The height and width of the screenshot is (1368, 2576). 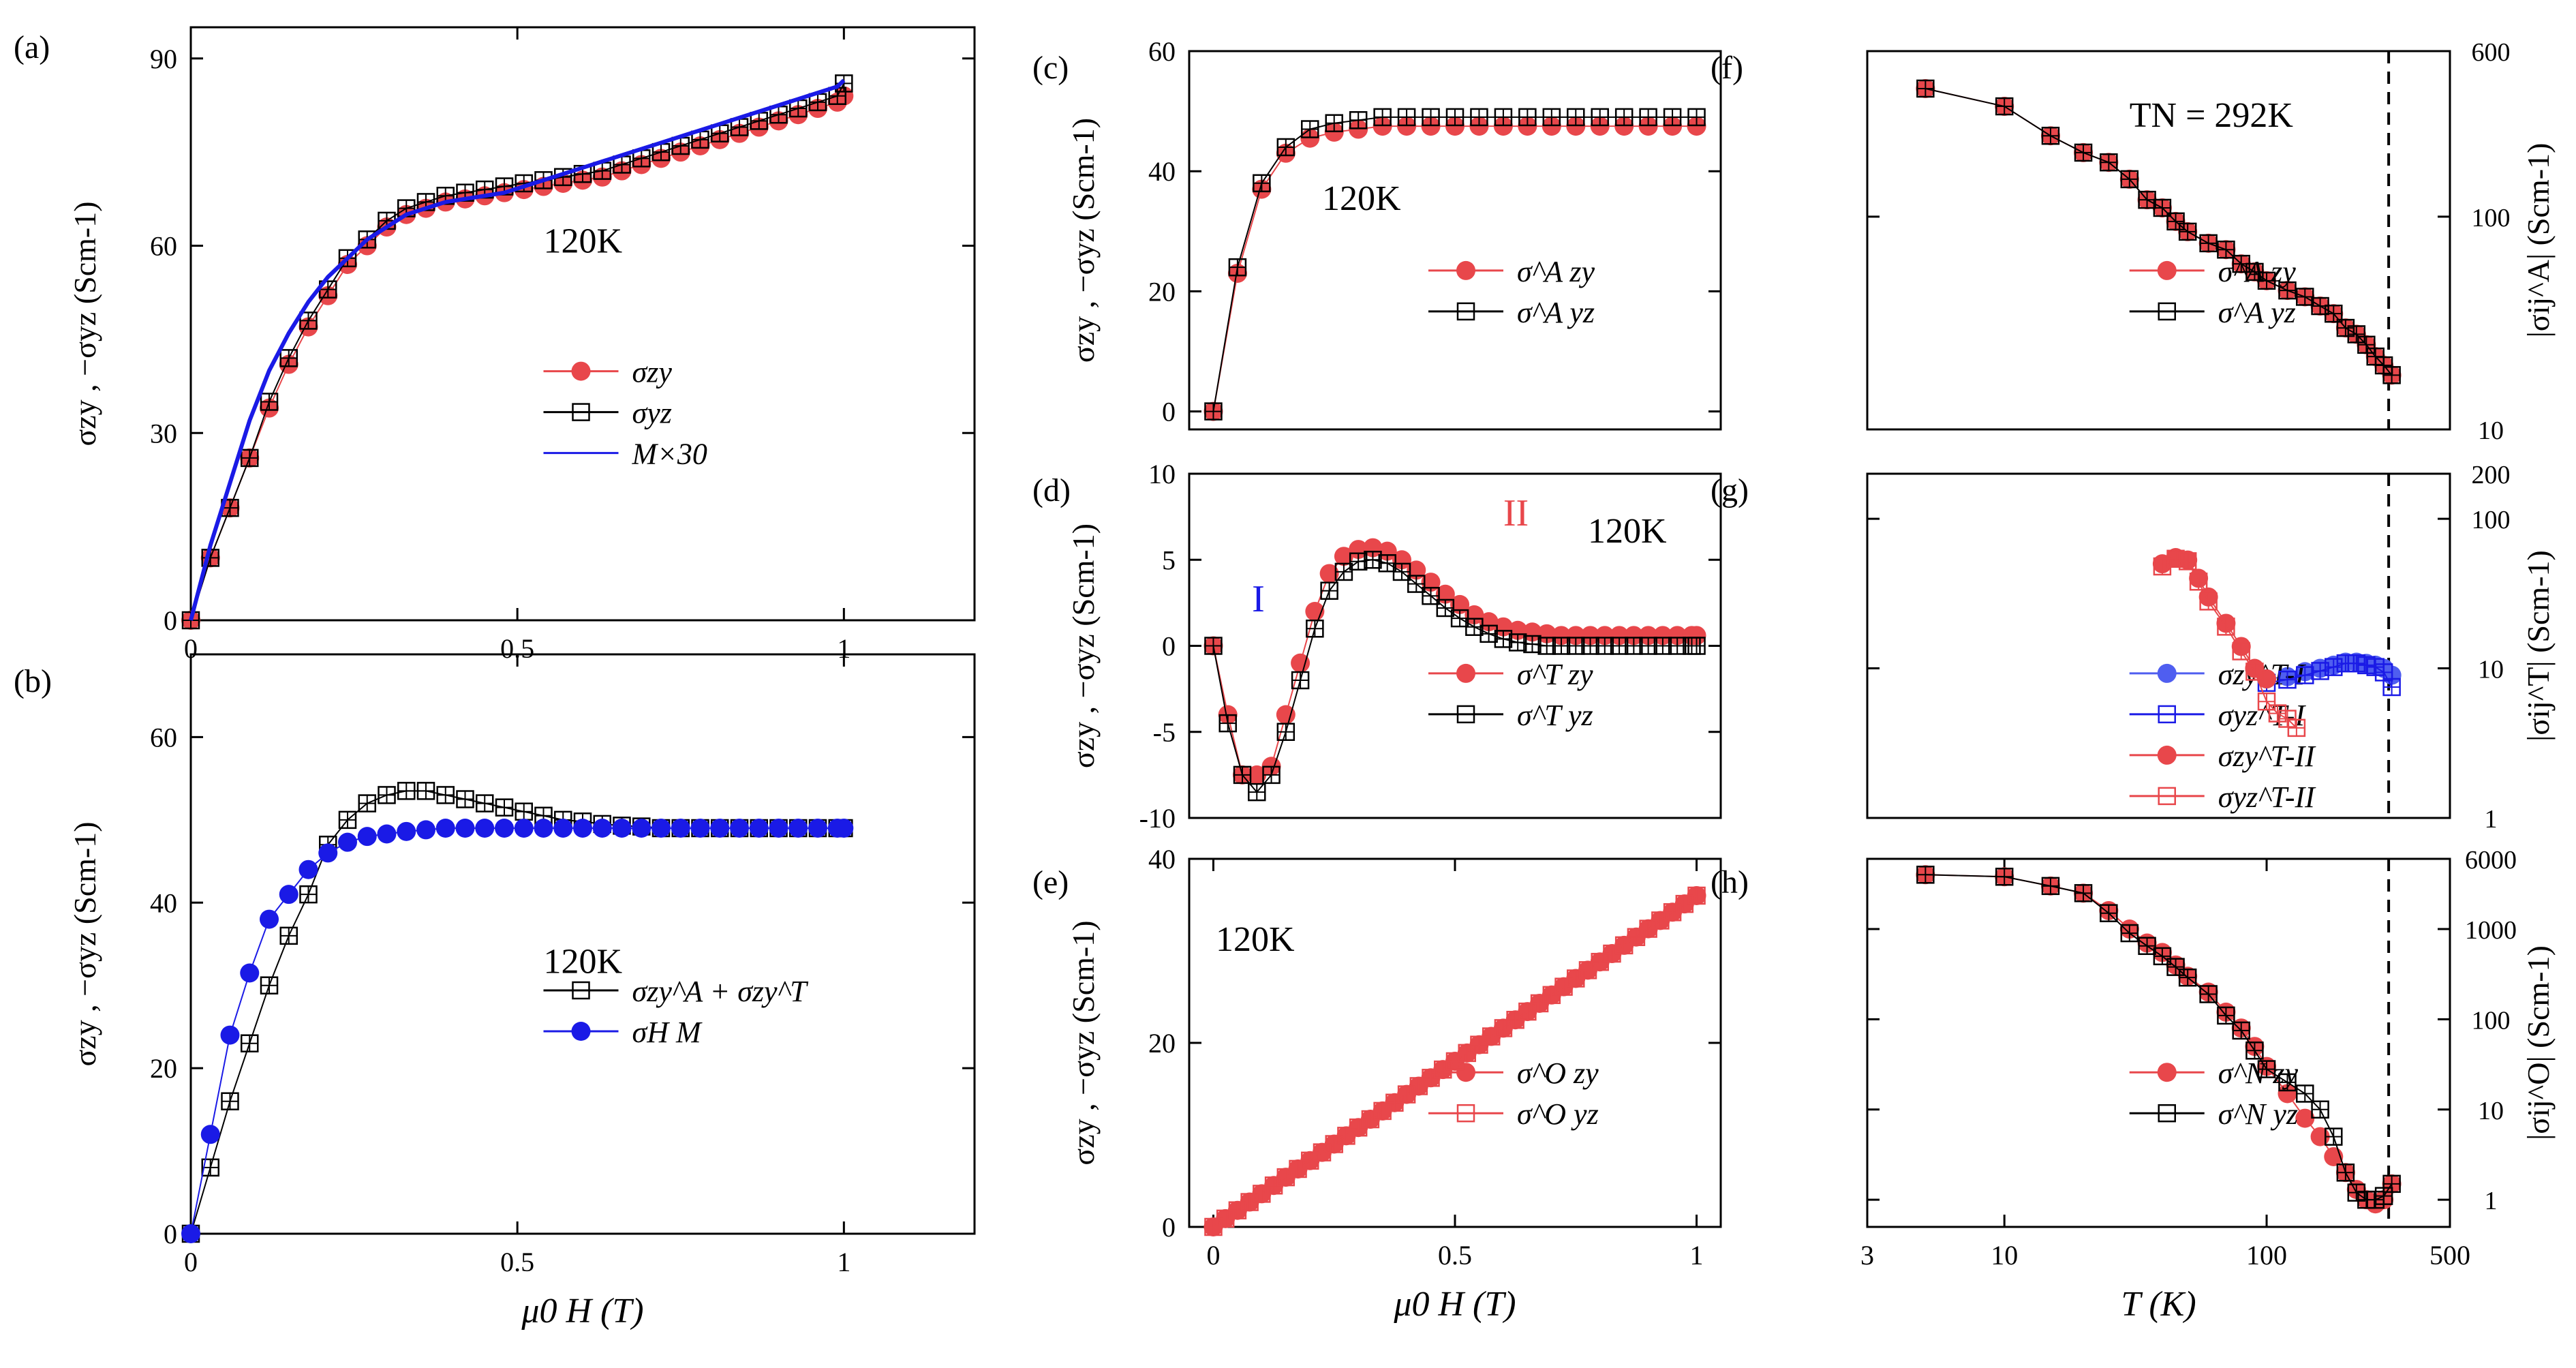 I want to click on legend-entry: σzy, so click(x=608, y=372).